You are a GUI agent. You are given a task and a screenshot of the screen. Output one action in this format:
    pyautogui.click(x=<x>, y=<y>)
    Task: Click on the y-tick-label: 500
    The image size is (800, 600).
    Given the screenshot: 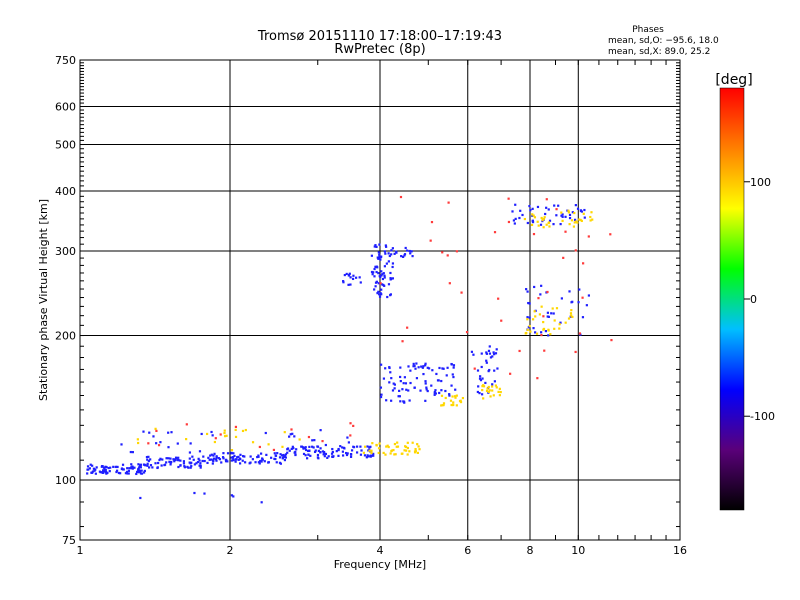 What is the action you would take?
    pyautogui.click(x=65, y=145)
    